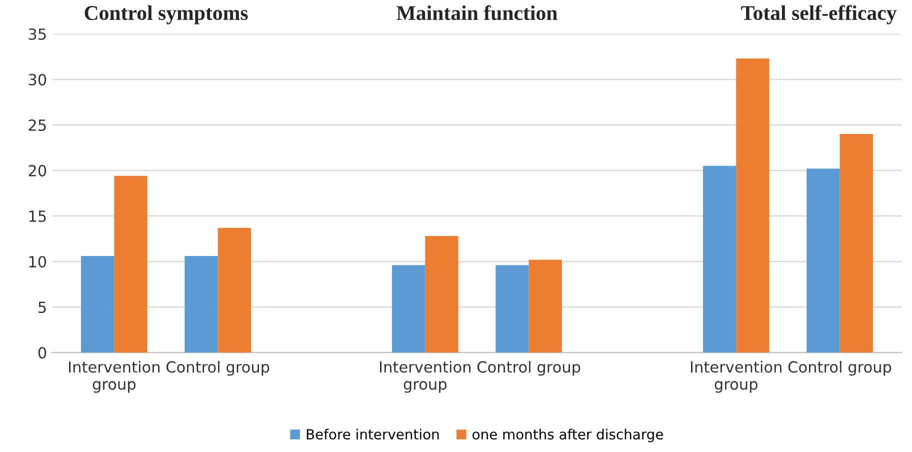  Describe the element at coordinates (477, 12) in the screenshot. I see `text: Maintain function` at that location.